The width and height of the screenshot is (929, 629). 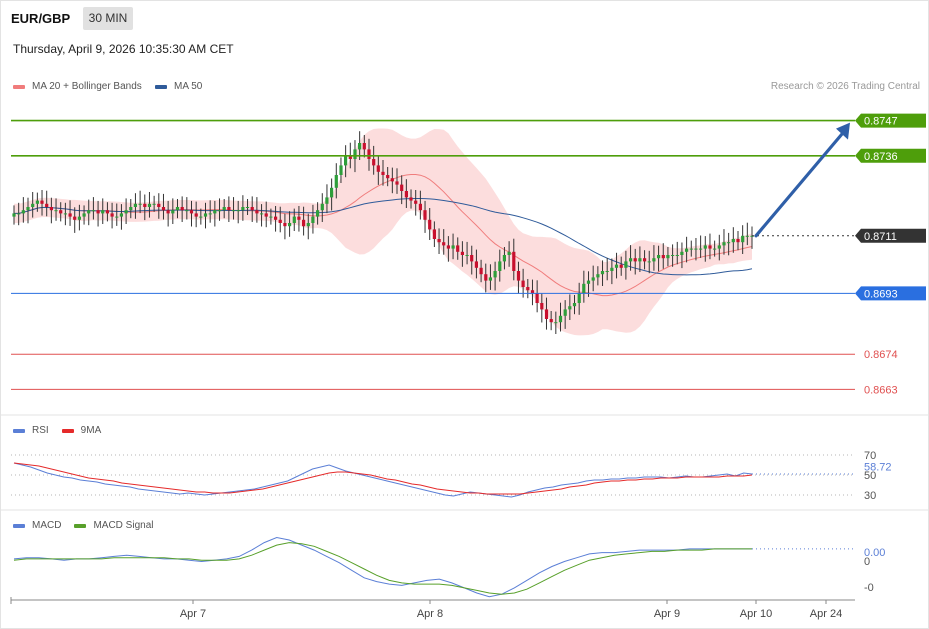 What do you see at coordinates (867, 562) in the screenshot?
I see `macd-tick-label: 0` at bounding box center [867, 562].